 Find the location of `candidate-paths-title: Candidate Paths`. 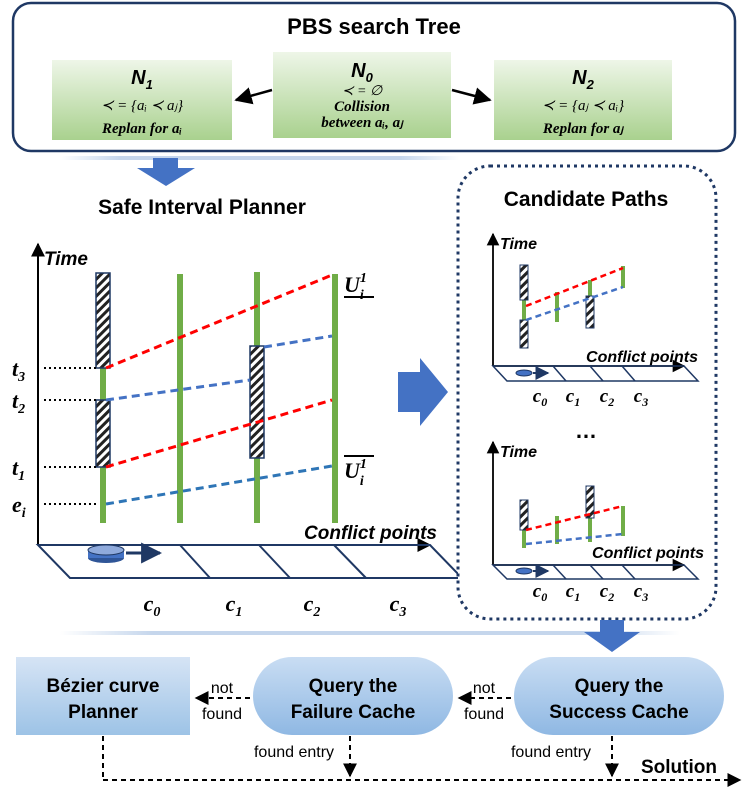

candidate-paths-title: Candidate Paths is located at coordinates (586, 199).